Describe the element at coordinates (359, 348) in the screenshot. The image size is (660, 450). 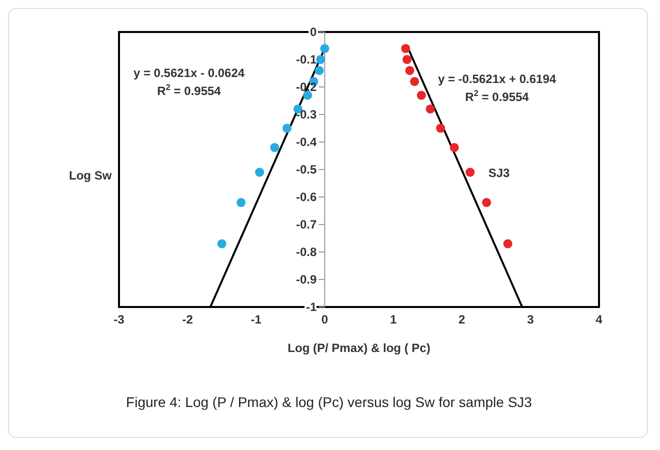
I see `x-axis-title: Log (P/ Pmax) & log ( Pc)` at that location.